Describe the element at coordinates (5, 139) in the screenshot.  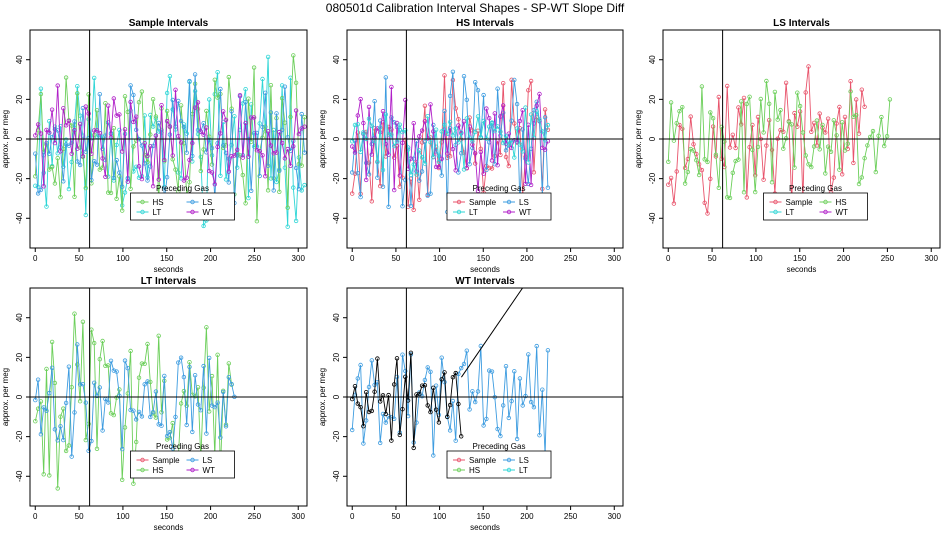
I see `y-axis-label: approx. per meg` at that location.